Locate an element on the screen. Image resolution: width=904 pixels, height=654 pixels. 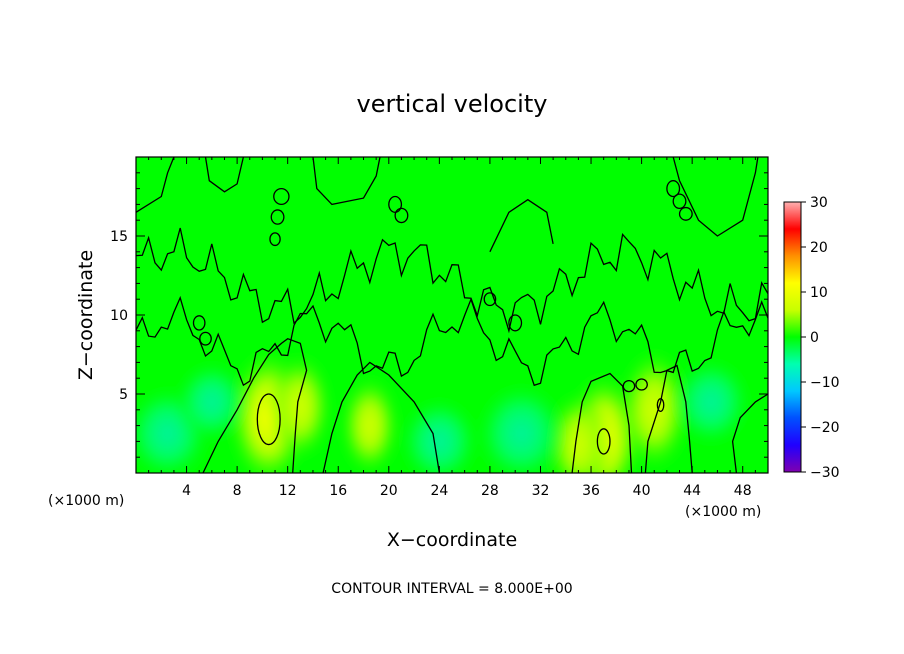
chart-title: vertical velocity is located at coordinates (452, 104).